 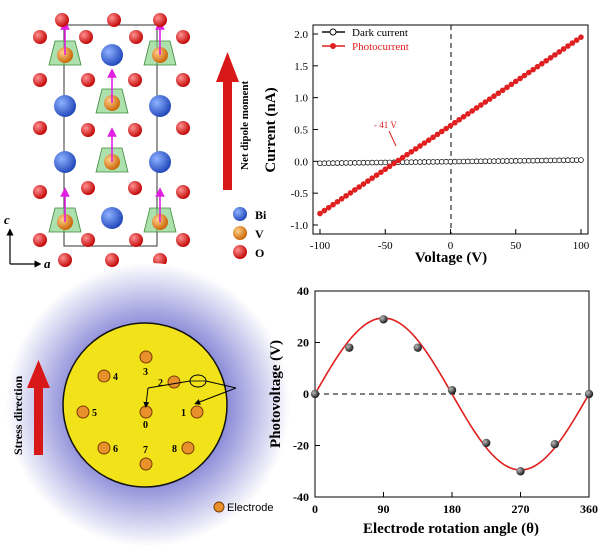 What do you see at coordinates (301, 35) in the screenshot?
I see `iv-ytick-label: 2.0` at bounding box center [301, 35].